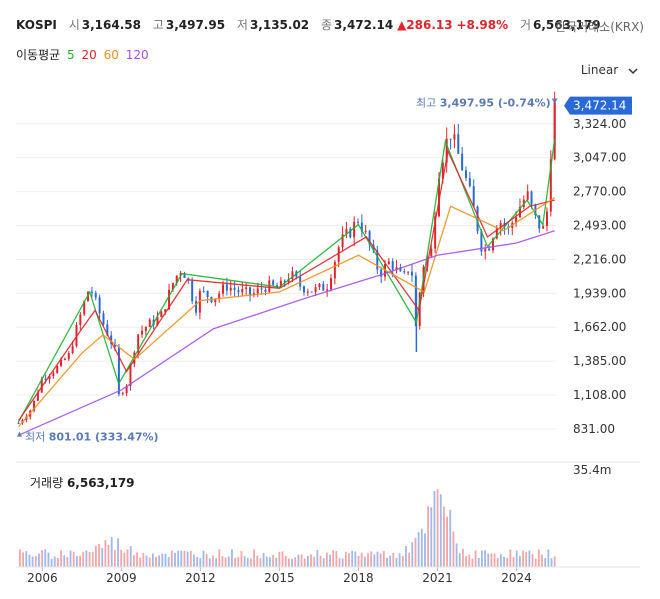  Describe the element at coordinates (326, 25) in the screenshot. I see `close-label: 종` at that location.